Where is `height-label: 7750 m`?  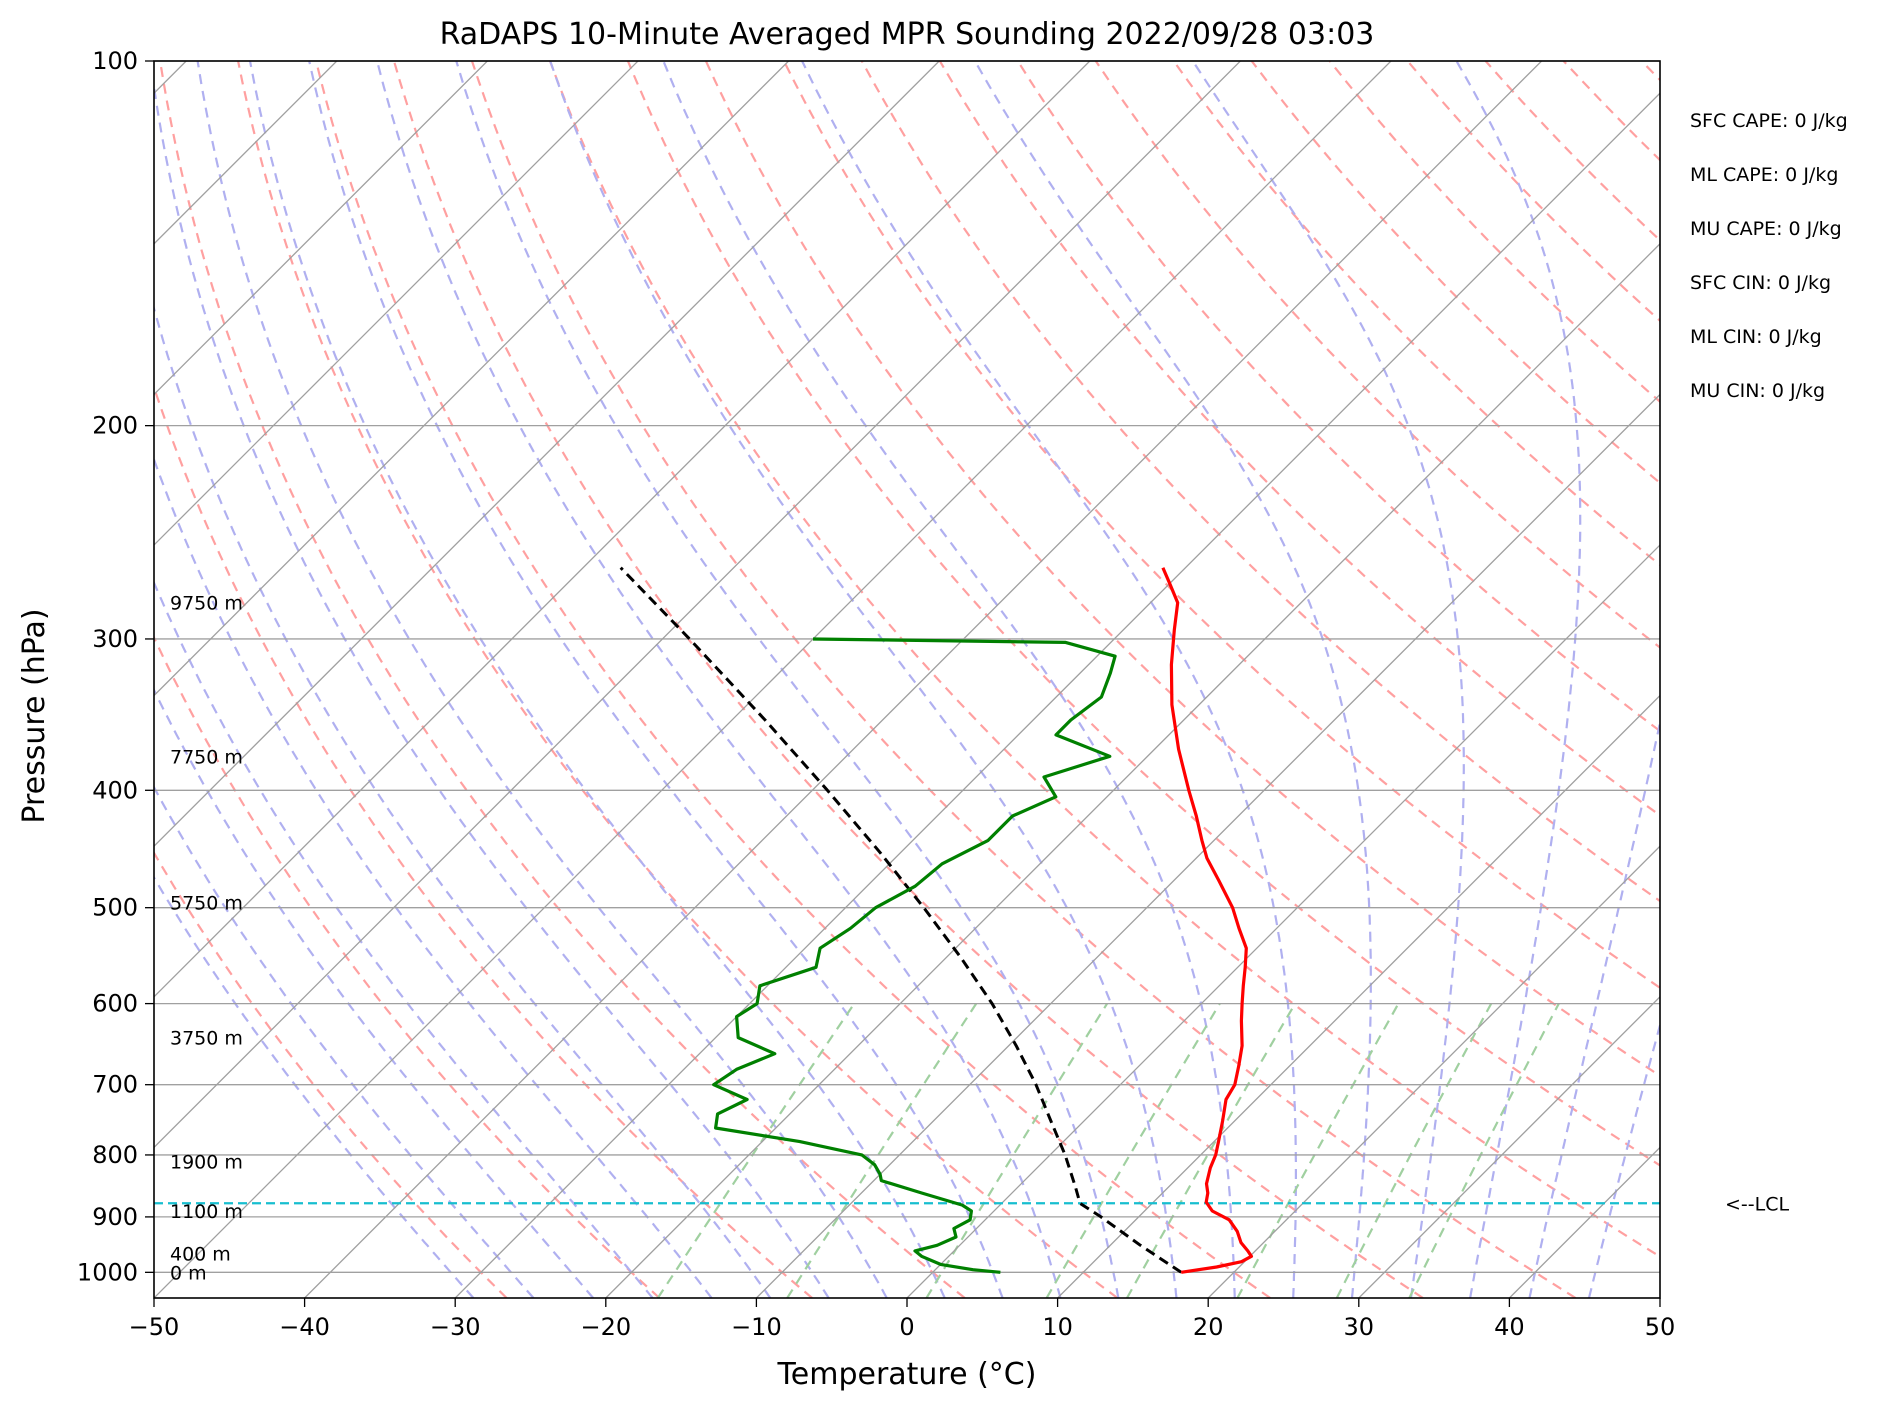
height-label: 7750 m is located at coordinates (206, 757).